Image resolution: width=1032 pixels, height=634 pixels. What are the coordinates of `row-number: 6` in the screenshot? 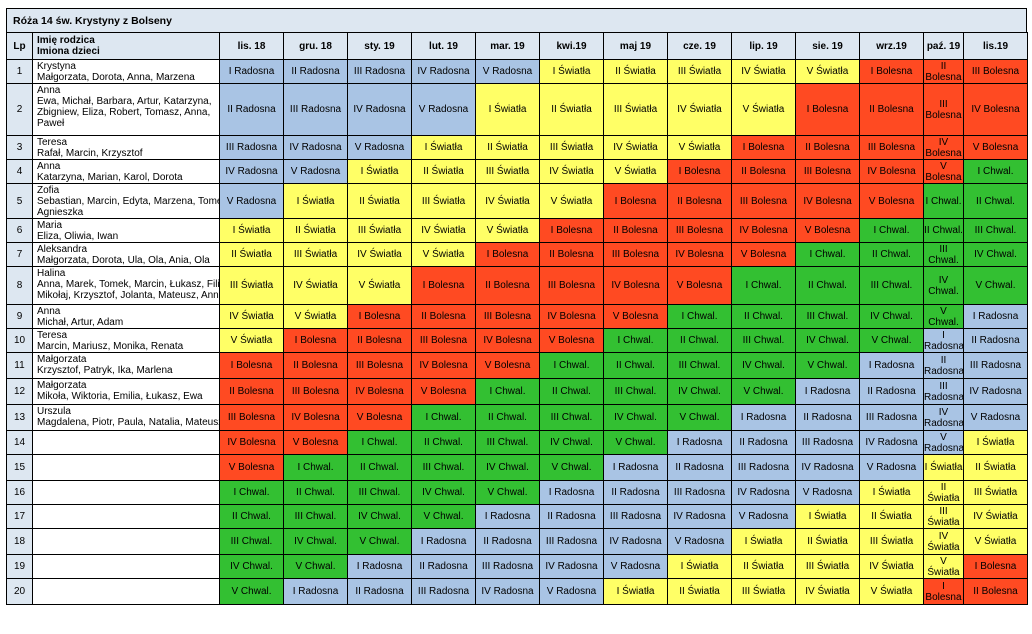 It's located at (19, 230).